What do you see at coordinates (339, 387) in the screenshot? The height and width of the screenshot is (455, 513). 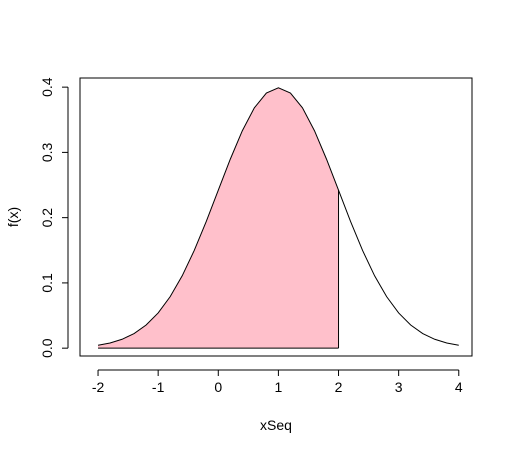 I see `x-tick-label: 2` at bounding box center [339, 387].